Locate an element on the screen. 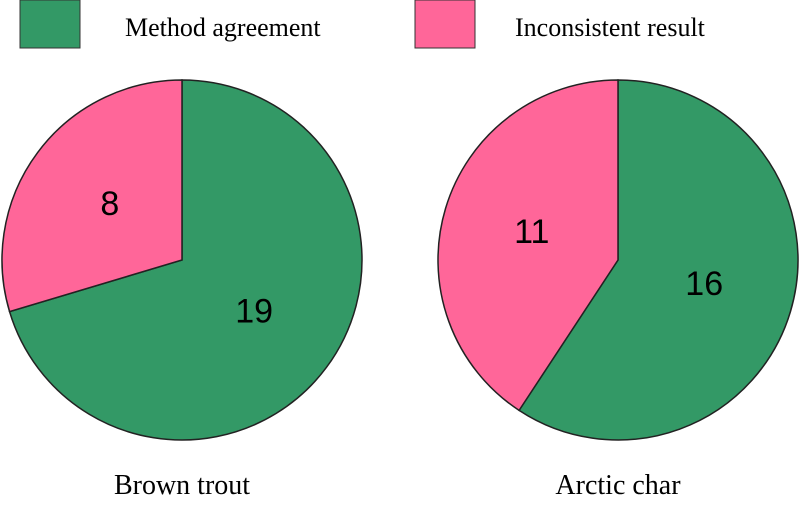  chart-title: Brown trout is located at coordinates (182, 485).